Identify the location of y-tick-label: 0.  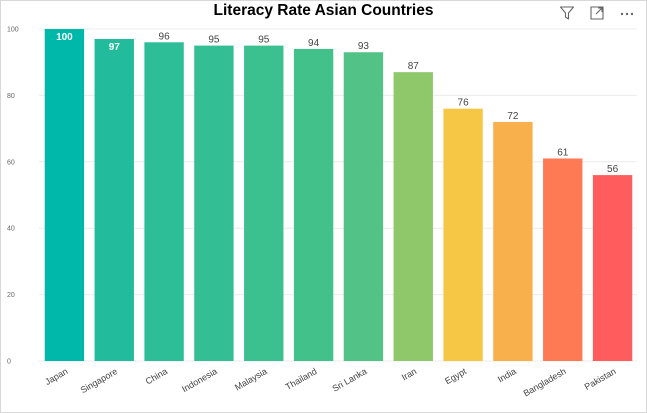
(9, 362).